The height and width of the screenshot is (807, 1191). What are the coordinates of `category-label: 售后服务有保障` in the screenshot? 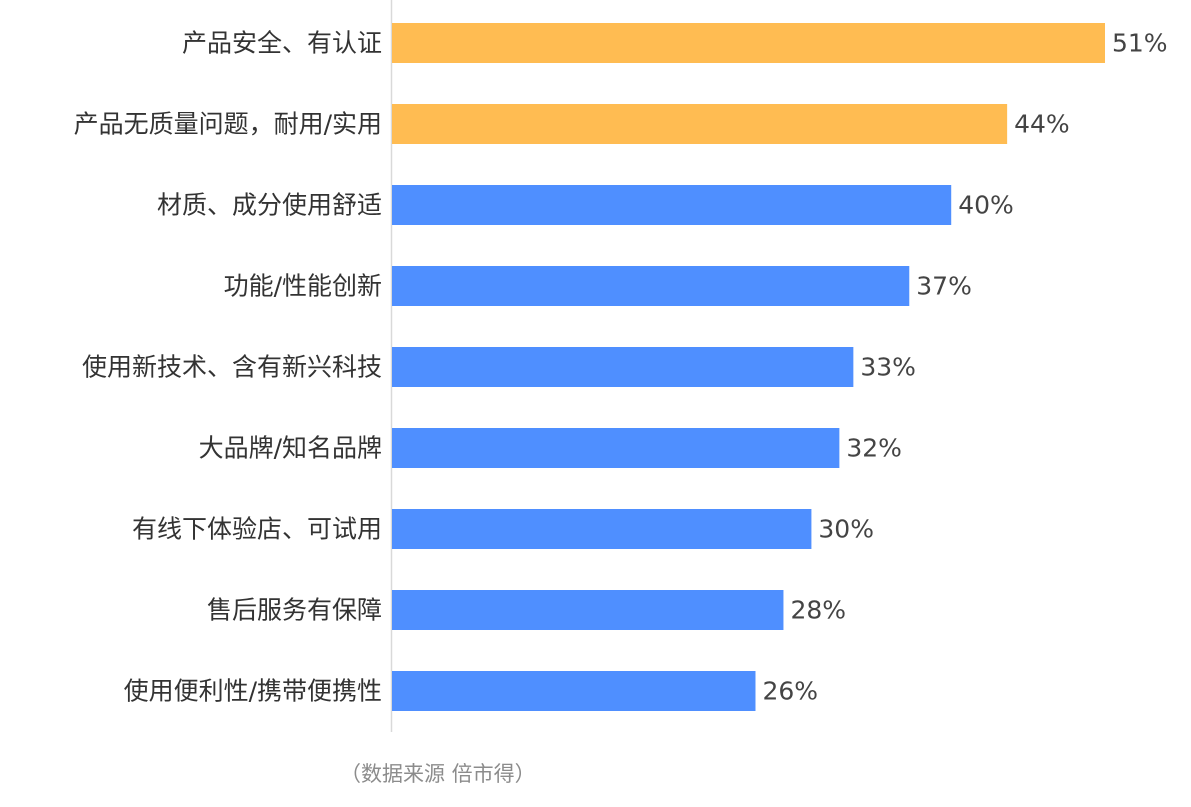 It's located at (294, 610).